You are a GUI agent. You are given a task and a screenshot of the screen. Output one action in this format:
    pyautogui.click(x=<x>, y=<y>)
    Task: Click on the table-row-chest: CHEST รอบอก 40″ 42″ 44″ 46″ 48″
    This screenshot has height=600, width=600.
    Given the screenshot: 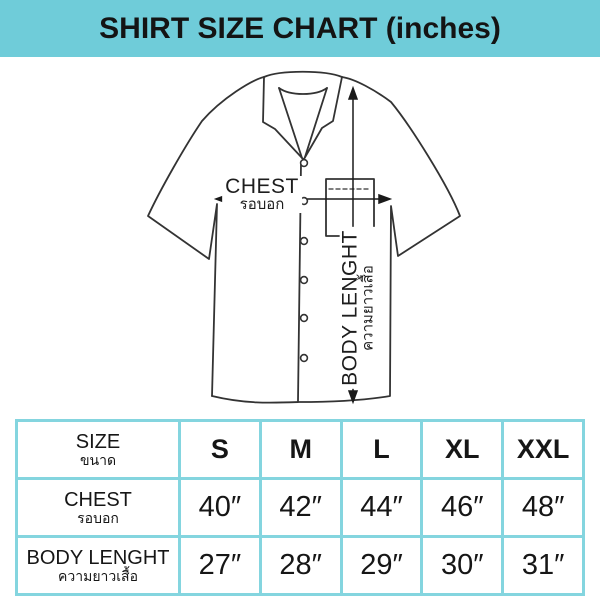 What is the action you would take?
    pyautogui.click(x=300, y=507)
    